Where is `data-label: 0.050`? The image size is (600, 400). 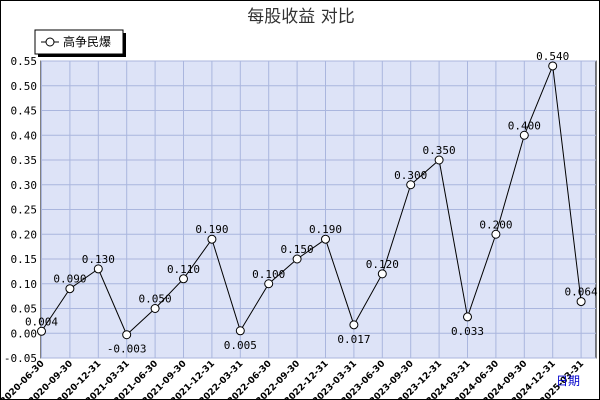
data-label: 0.050 is located at coordinates (155, 299).